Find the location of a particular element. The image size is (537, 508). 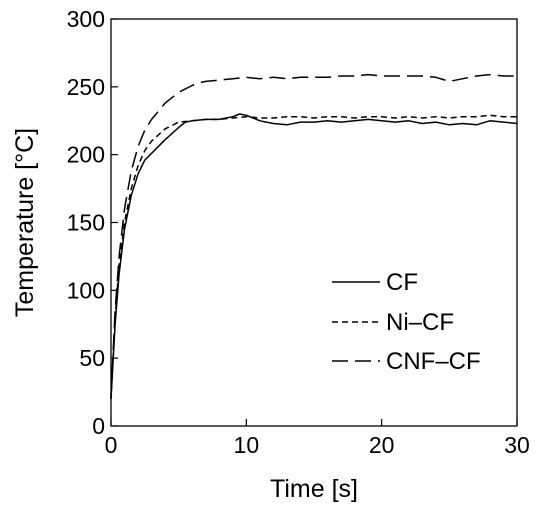

y-tick-label: 100 is located at coordinates (86, 290).